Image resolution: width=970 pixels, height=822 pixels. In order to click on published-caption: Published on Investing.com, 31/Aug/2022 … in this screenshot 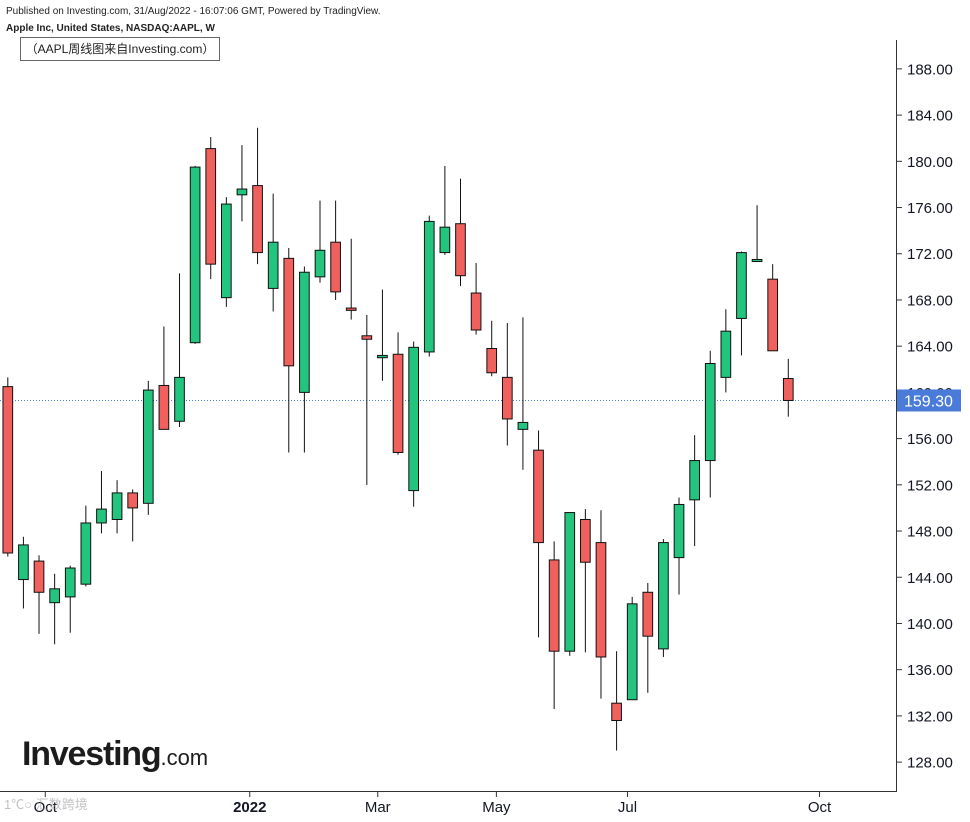, I will do `click(193, 11)`.